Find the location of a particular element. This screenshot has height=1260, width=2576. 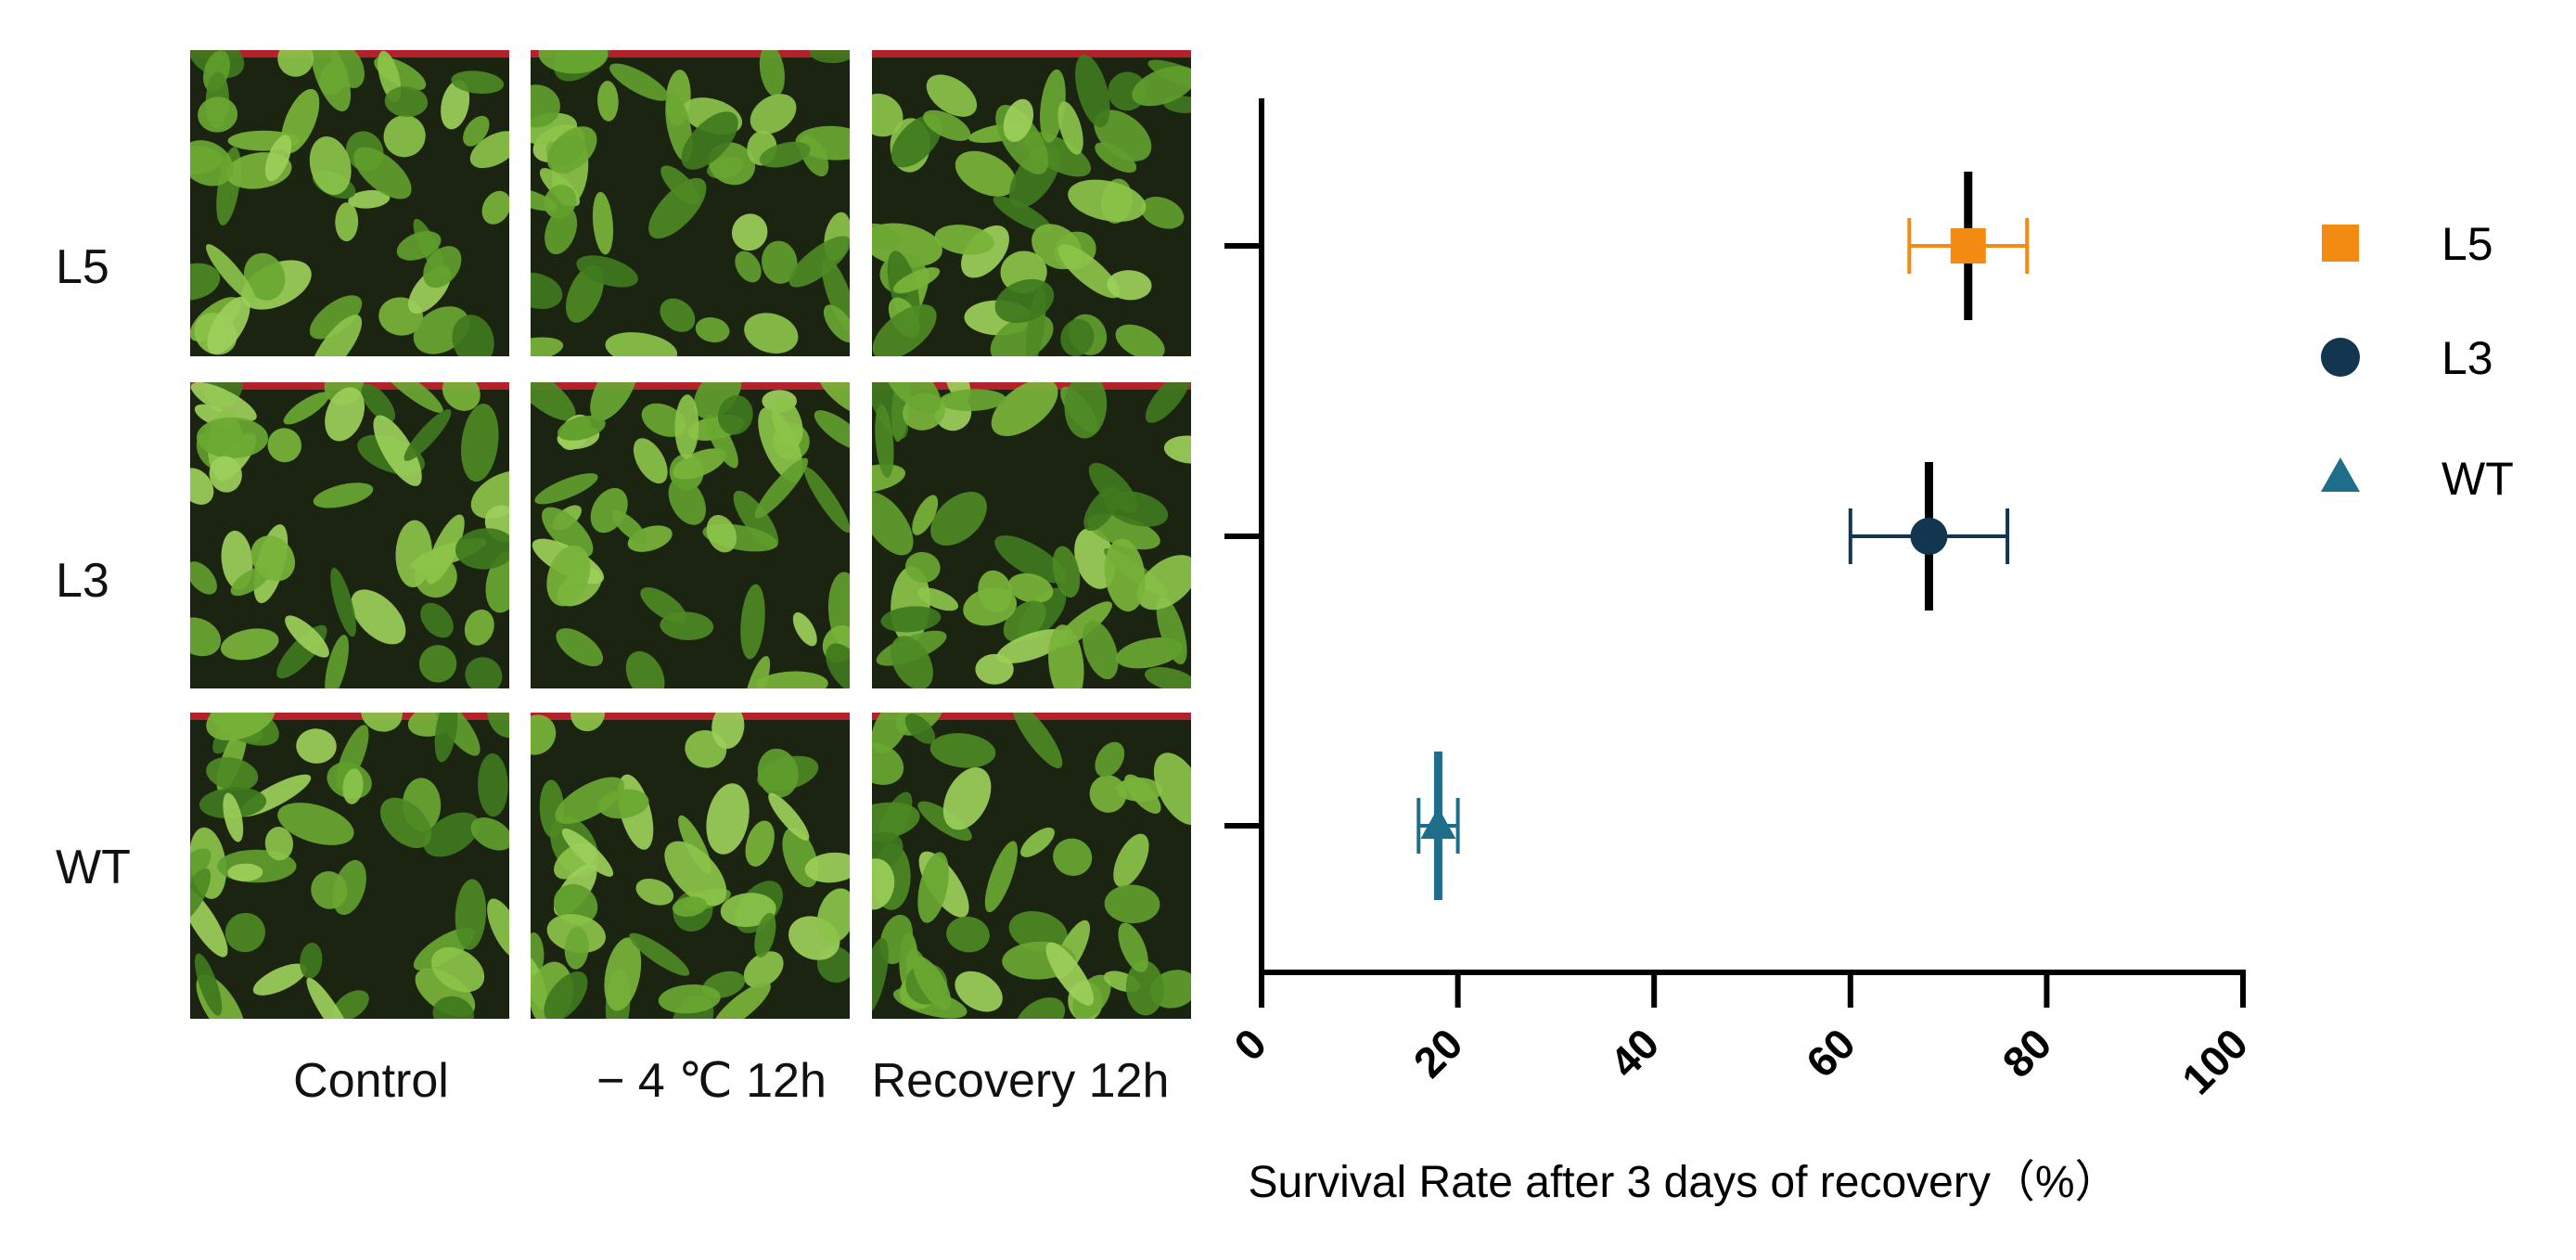

x-tick-label-100: 100 is located at coordinates (2214, 1061).